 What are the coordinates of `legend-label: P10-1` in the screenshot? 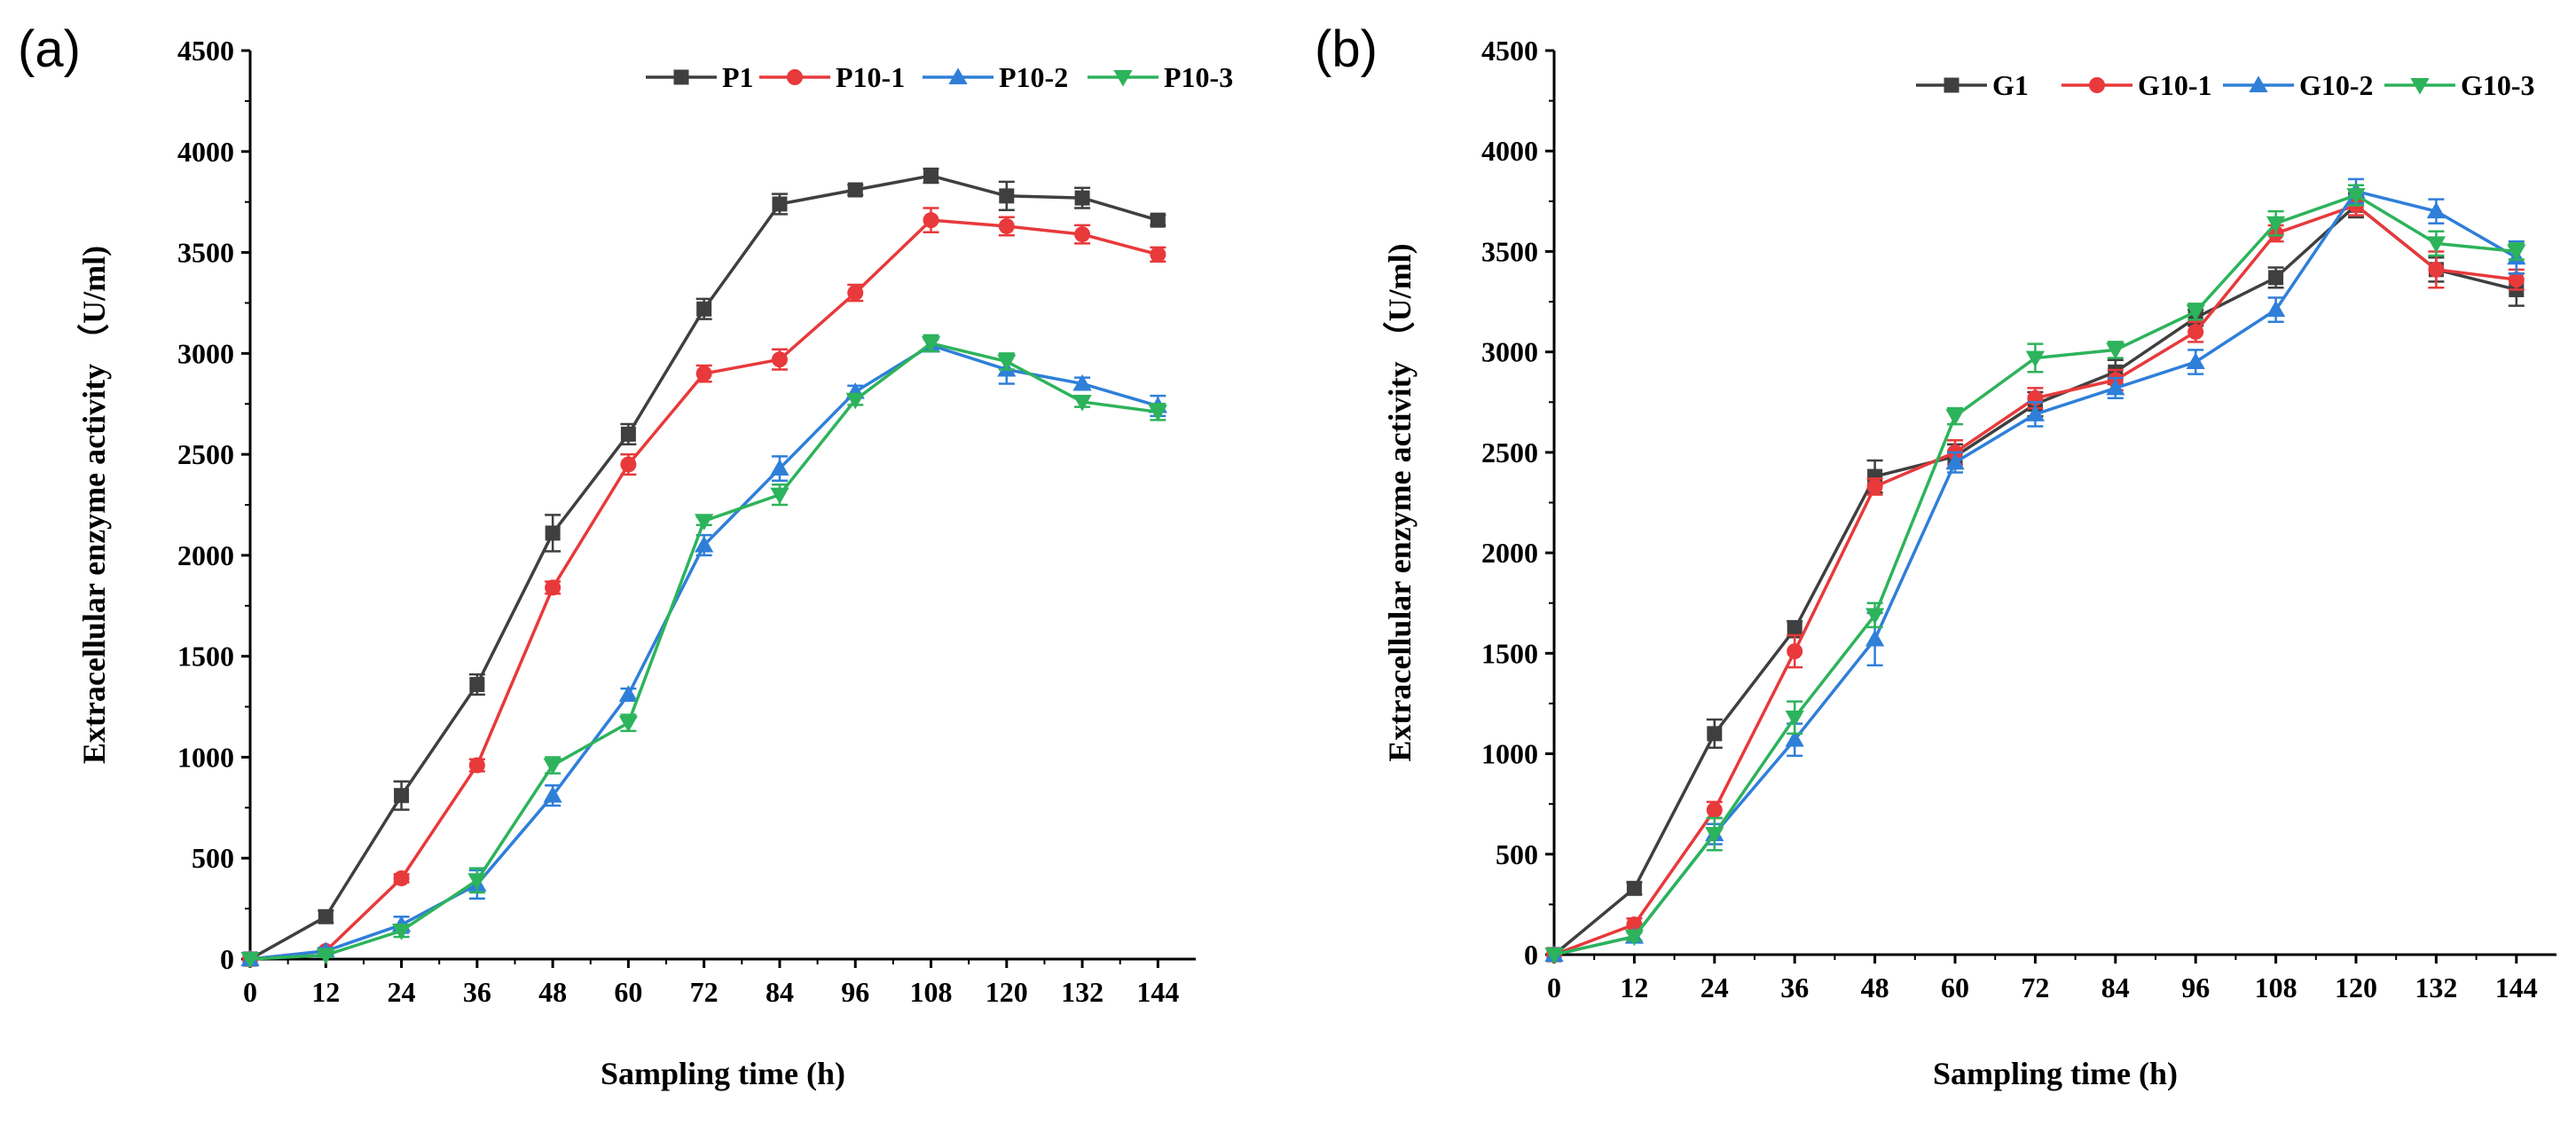 It's located at (870, 77).